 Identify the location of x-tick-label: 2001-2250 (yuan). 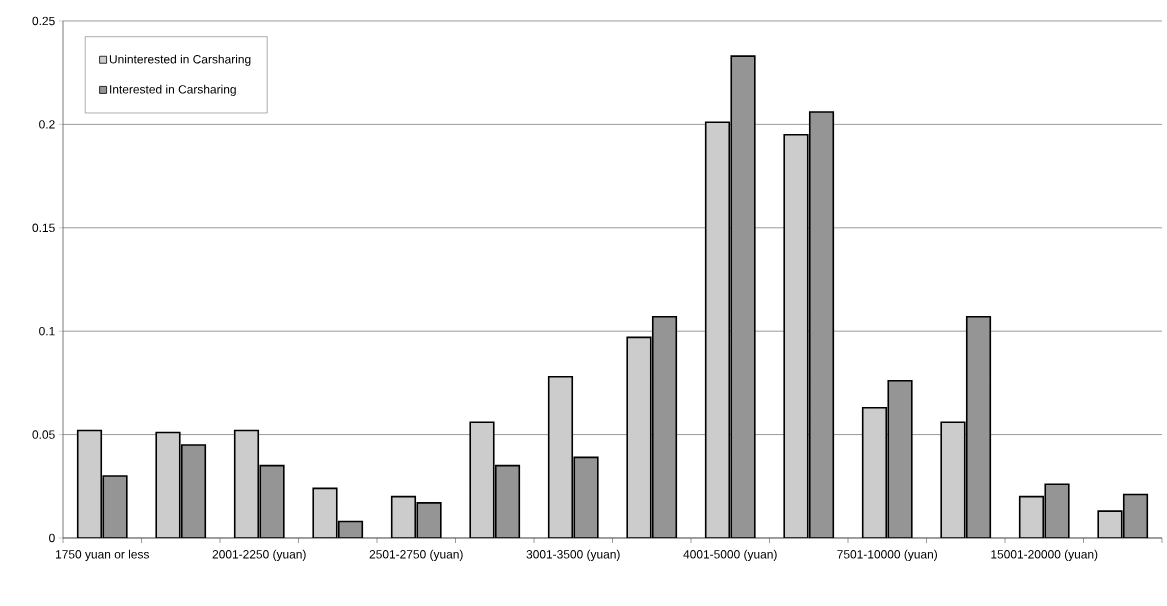
(259, 555).